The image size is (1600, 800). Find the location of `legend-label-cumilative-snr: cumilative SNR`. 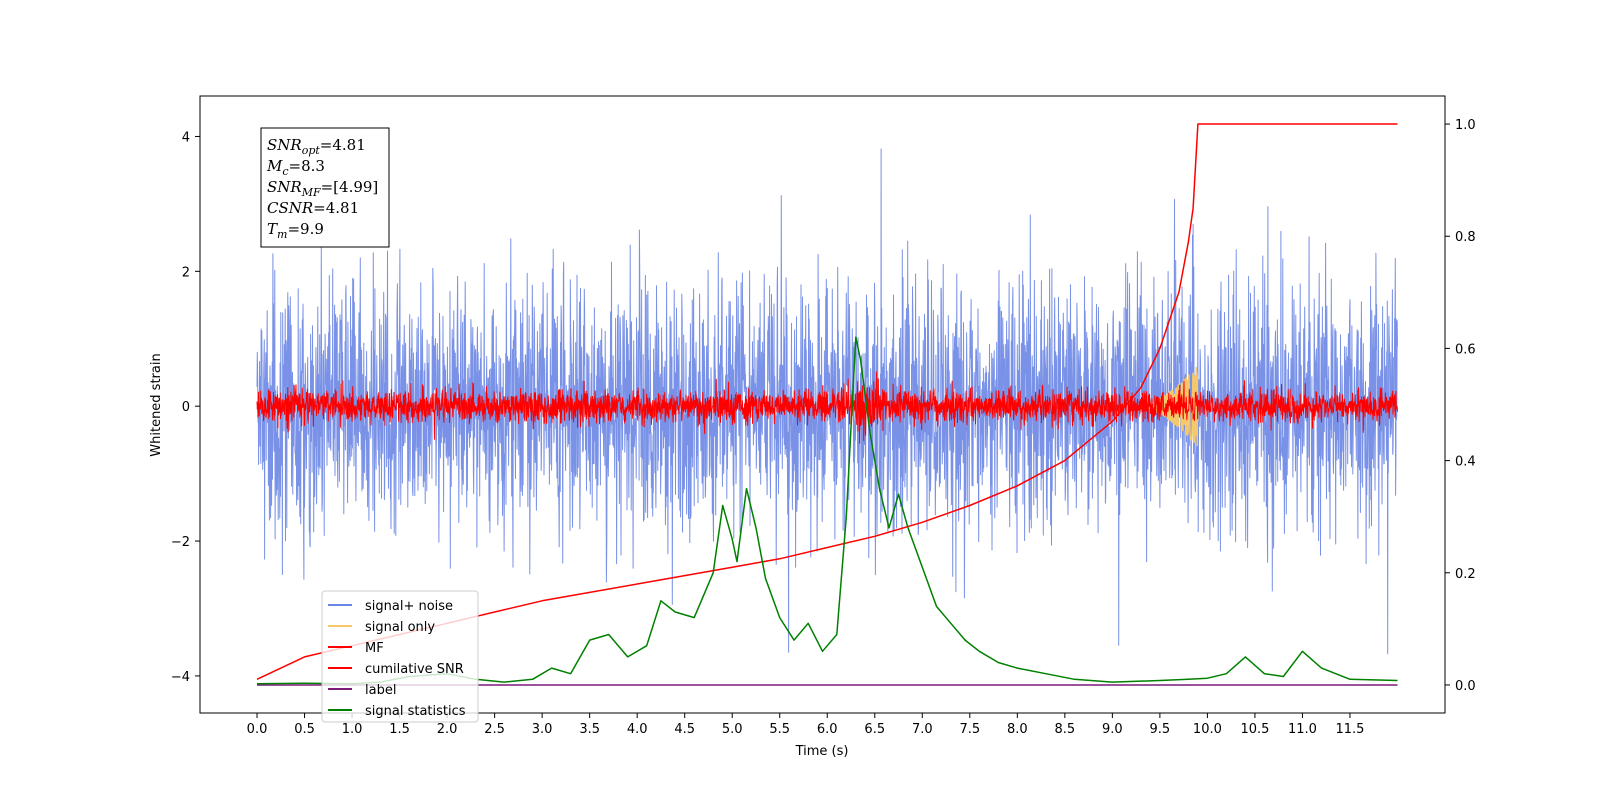

legend-label-cumilative-snr: cumilative SNR is located at coordinates (414, 669).